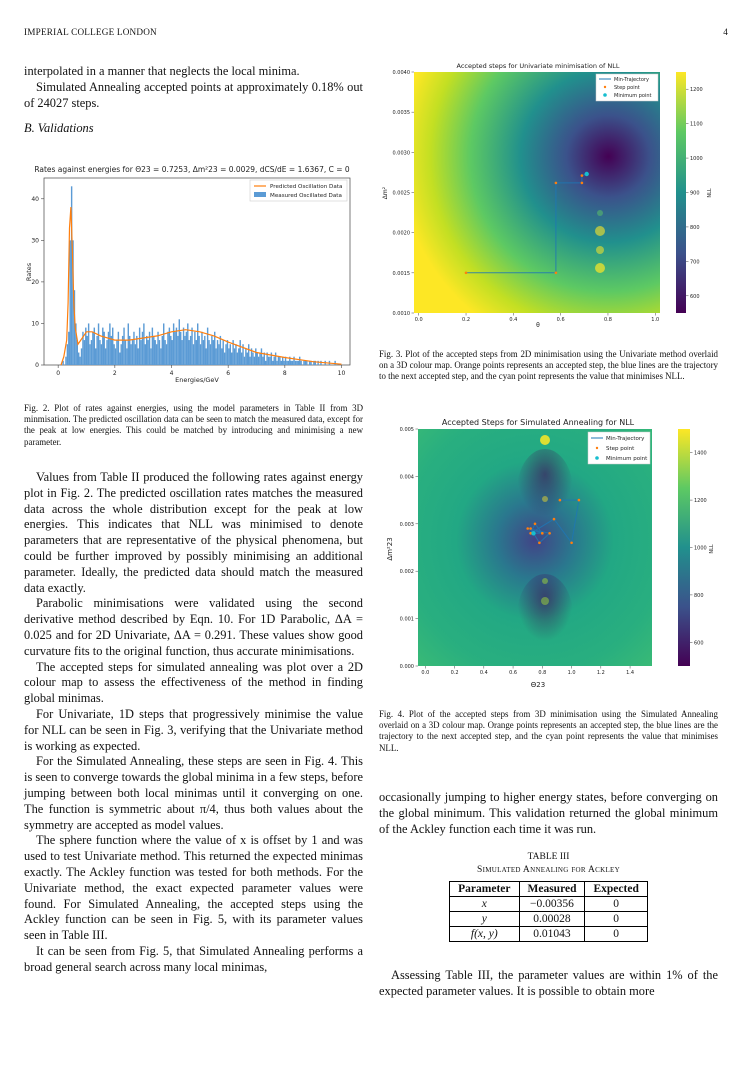 The image size is (752, 1070). Describe the element at coordinates (197, 380) in the screenshot. I see `x-axis-label: Energies/GeV` at that location.